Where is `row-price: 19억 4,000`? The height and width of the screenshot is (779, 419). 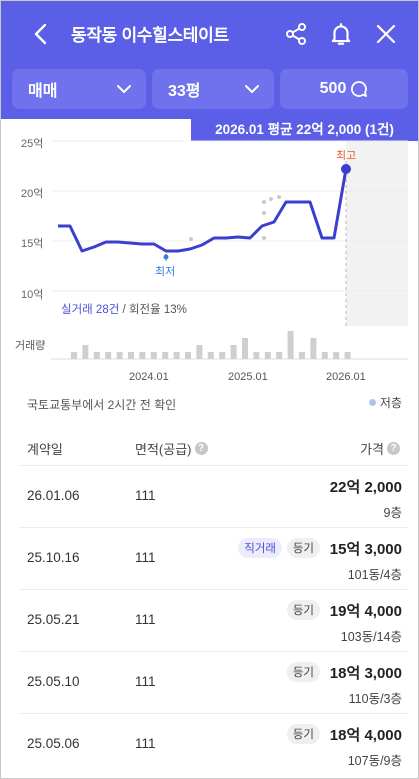 row-price: 19억 4,000 is located at coordinates (365, 611).